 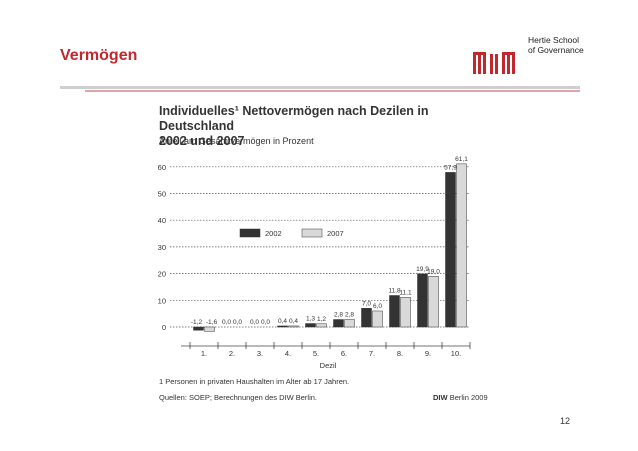 What do you see at coordinates (162, 220) in the screenshot?
I see `y-tick-label: 40` at bounding box center [162, 220].